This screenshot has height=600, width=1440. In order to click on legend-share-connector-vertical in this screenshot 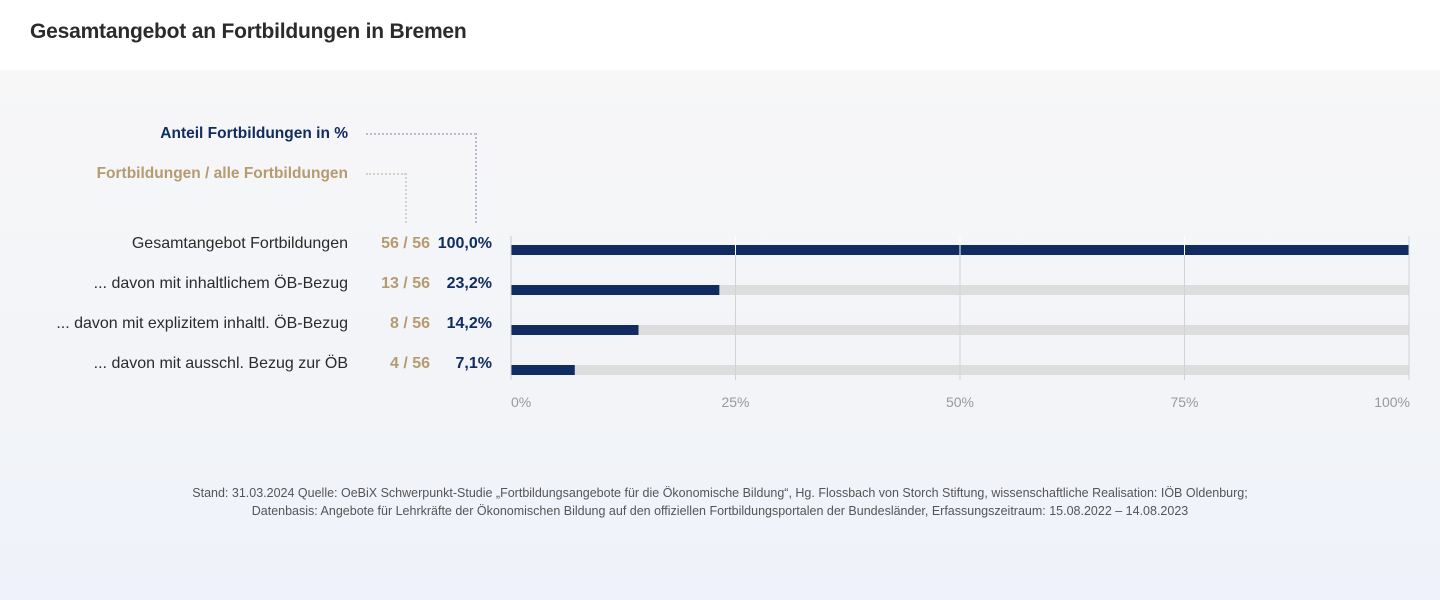, I will do `click(476, 178)`.